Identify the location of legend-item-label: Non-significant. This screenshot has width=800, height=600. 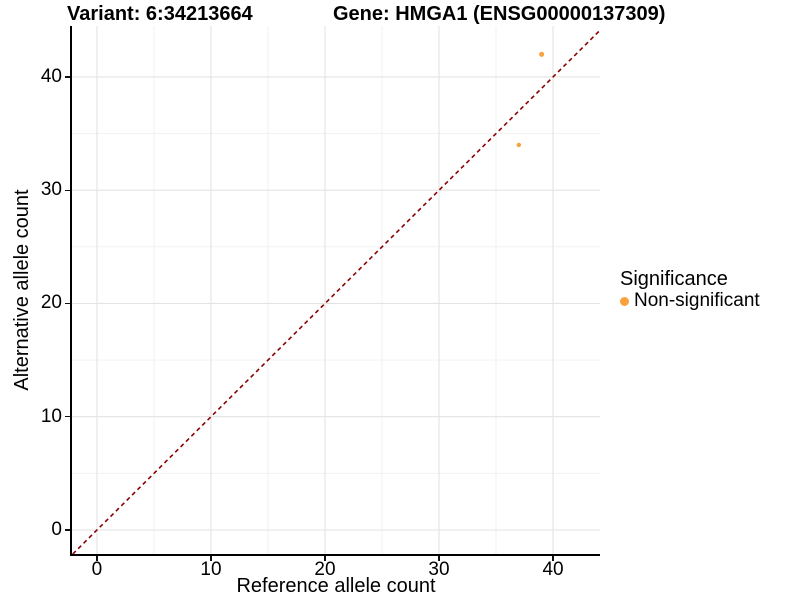
(697, 300).